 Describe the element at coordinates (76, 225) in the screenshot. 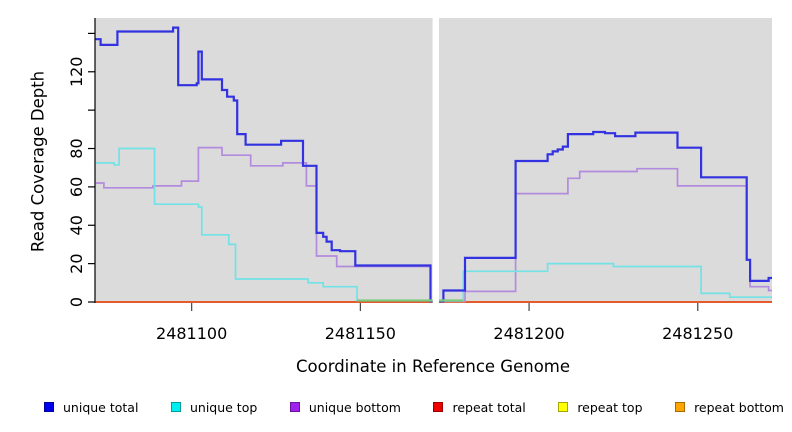

I see `y-tick-label: 40` at that location.